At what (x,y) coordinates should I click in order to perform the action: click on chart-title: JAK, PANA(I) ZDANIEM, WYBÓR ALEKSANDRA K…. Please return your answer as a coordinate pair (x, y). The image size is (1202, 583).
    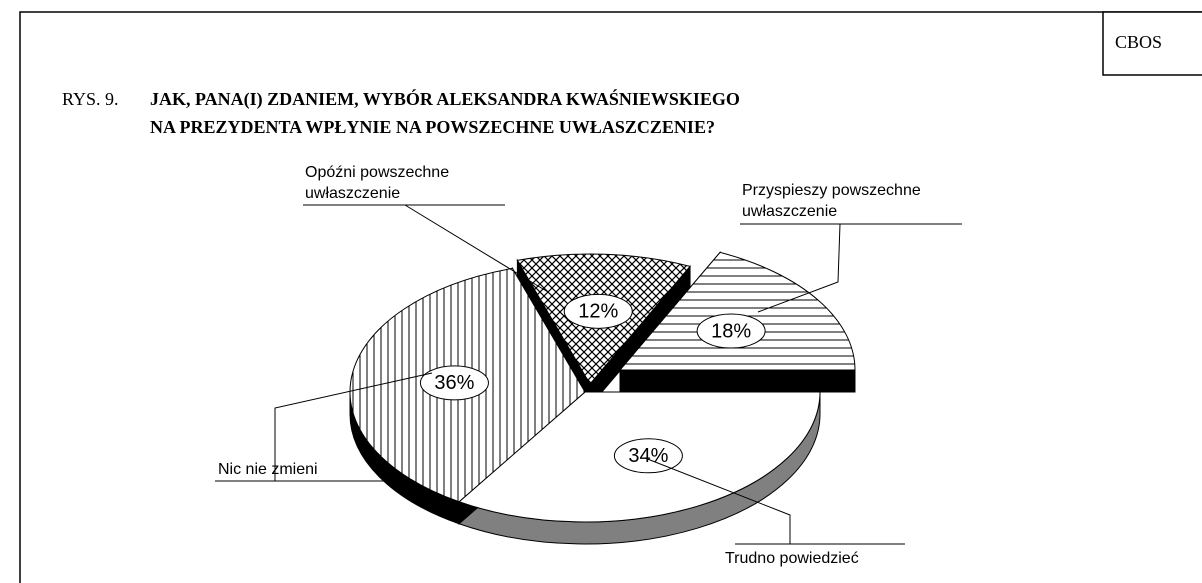
    Looking at the image, I should click on (445, 99).